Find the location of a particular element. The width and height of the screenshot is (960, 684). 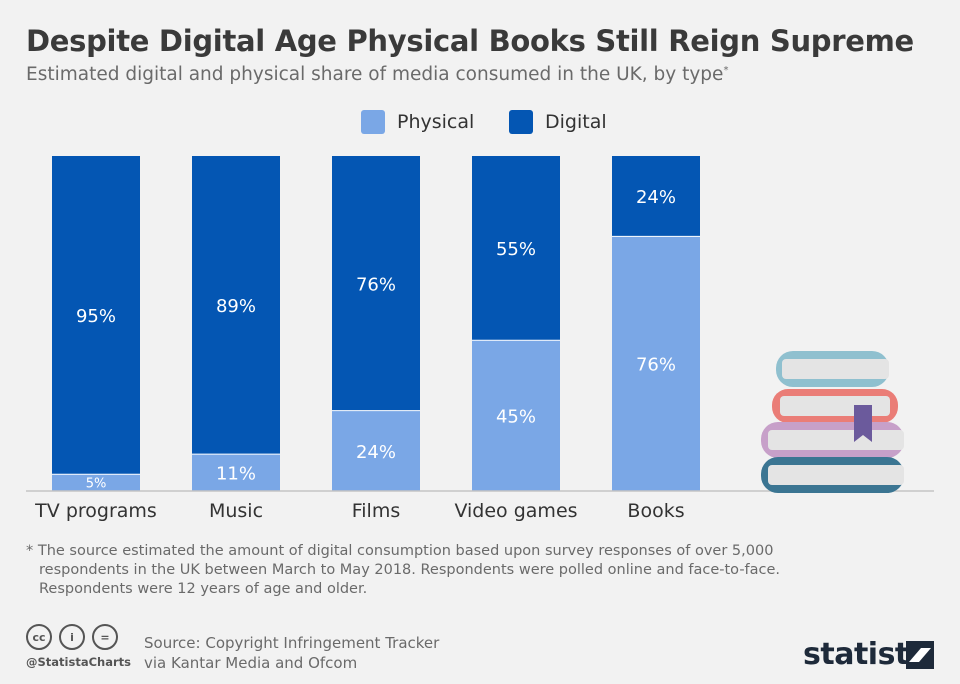

attribution-icon: i is located at coordinates (72, 637).